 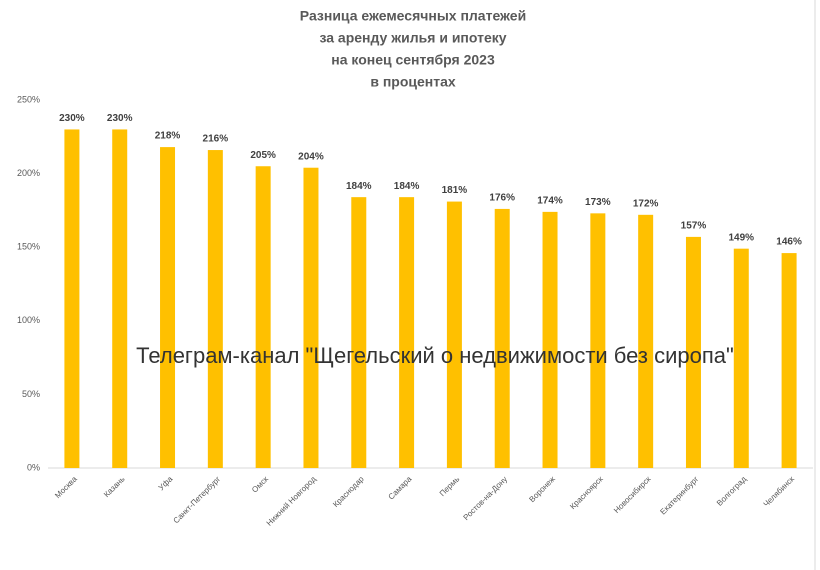 I want to click on chart-title: в процентах, so click(x=413, y=82).